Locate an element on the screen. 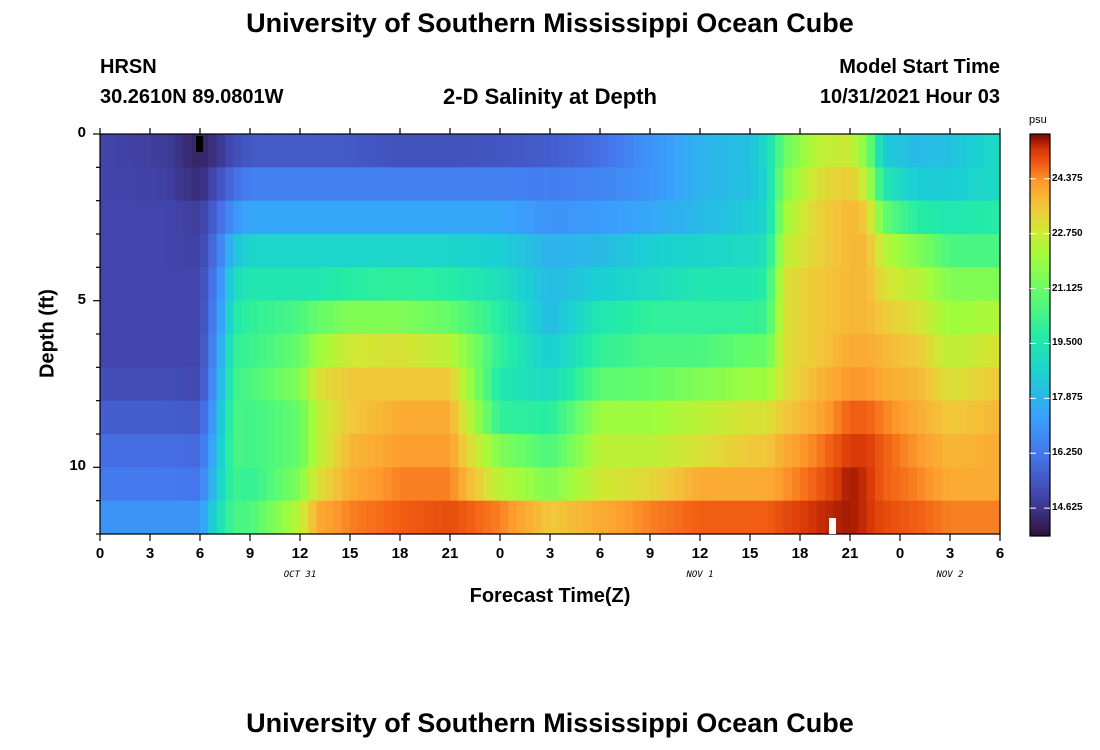 The width and height of the screenshot is (1100, 750). dark-marker is located at coordinates (199, 144).